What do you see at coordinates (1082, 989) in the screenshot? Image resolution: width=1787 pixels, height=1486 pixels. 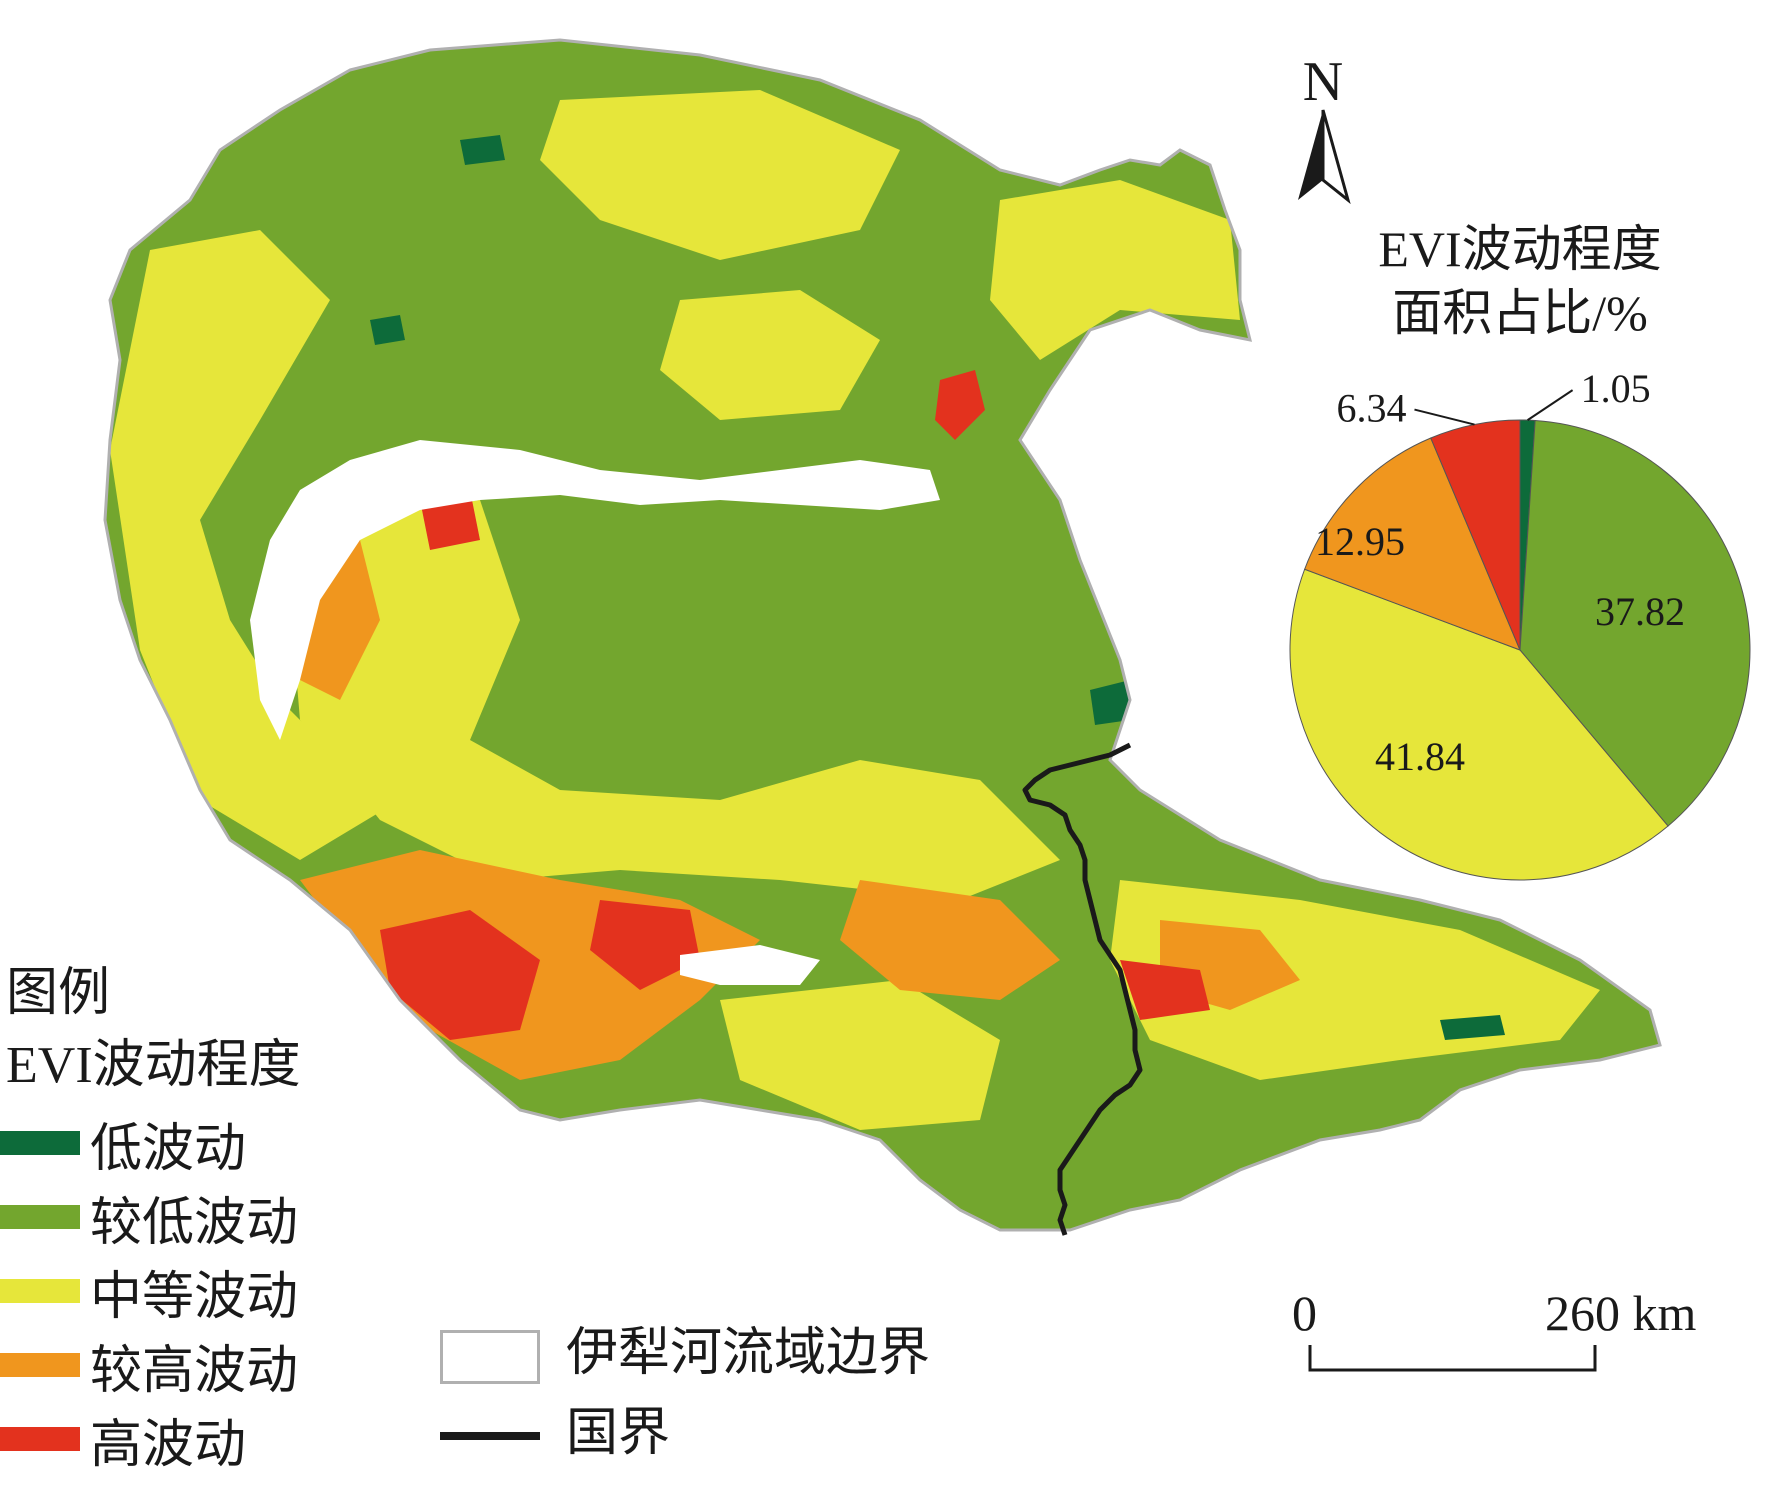 I see `national-border-line` at bounding box center [1082, 989].